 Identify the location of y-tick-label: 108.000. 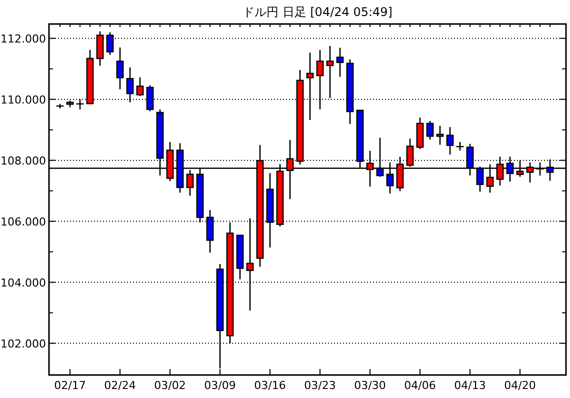
(23, 161).